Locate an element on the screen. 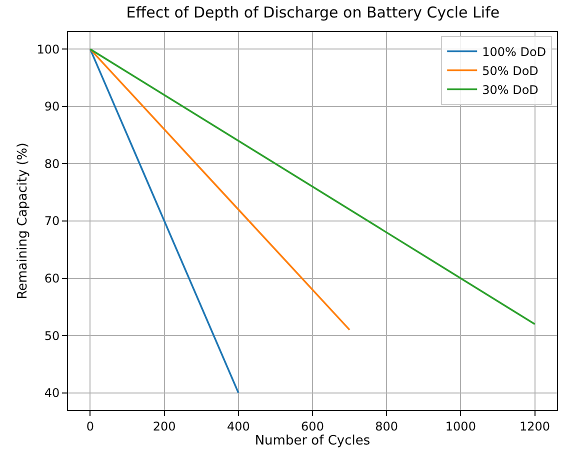 This screenshot has width=569, height=456. y-tick-label: 80 is located at coordinates (52, 163).